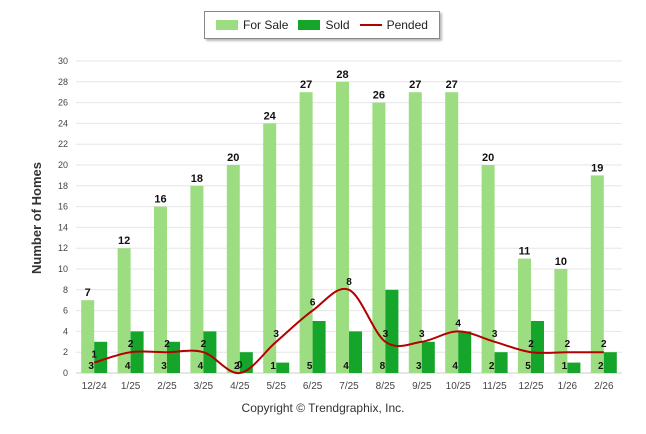  What do you see at coordinates (309, 25) in the screenshot?
I see `sold-swatch` at bounding box center [309, 25].